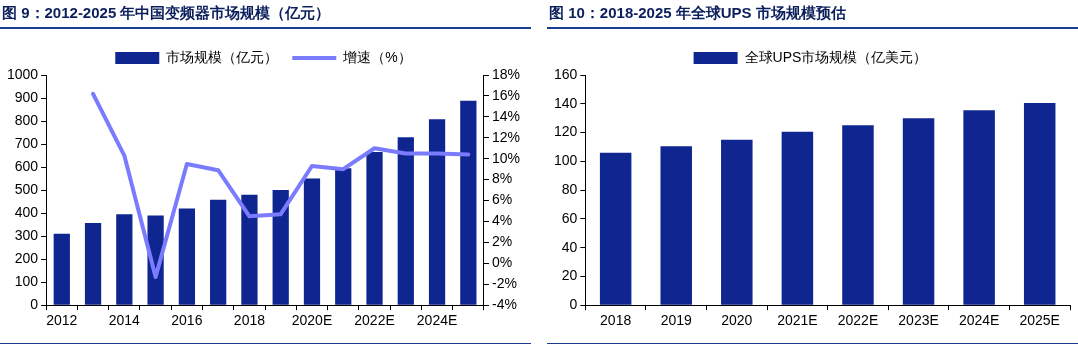  Describe the element at coordinates (569, 275) in the screenshot. I see `y-tick-label: 20` at that location.